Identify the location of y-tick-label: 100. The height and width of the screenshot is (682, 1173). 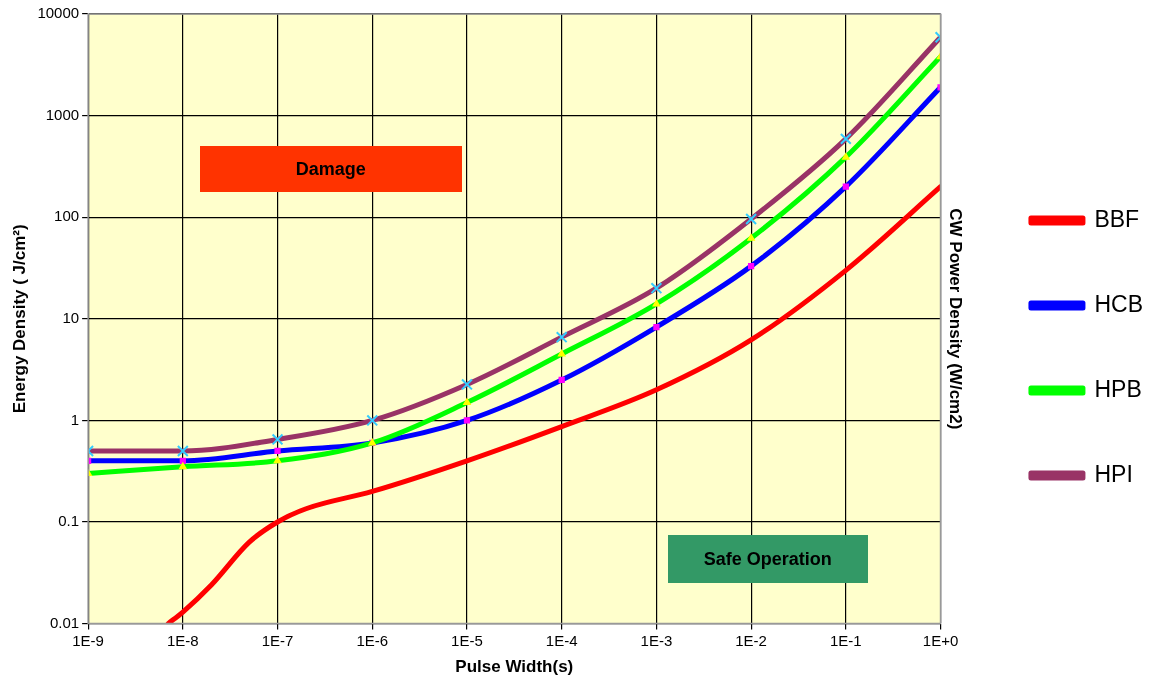
(67, 216).